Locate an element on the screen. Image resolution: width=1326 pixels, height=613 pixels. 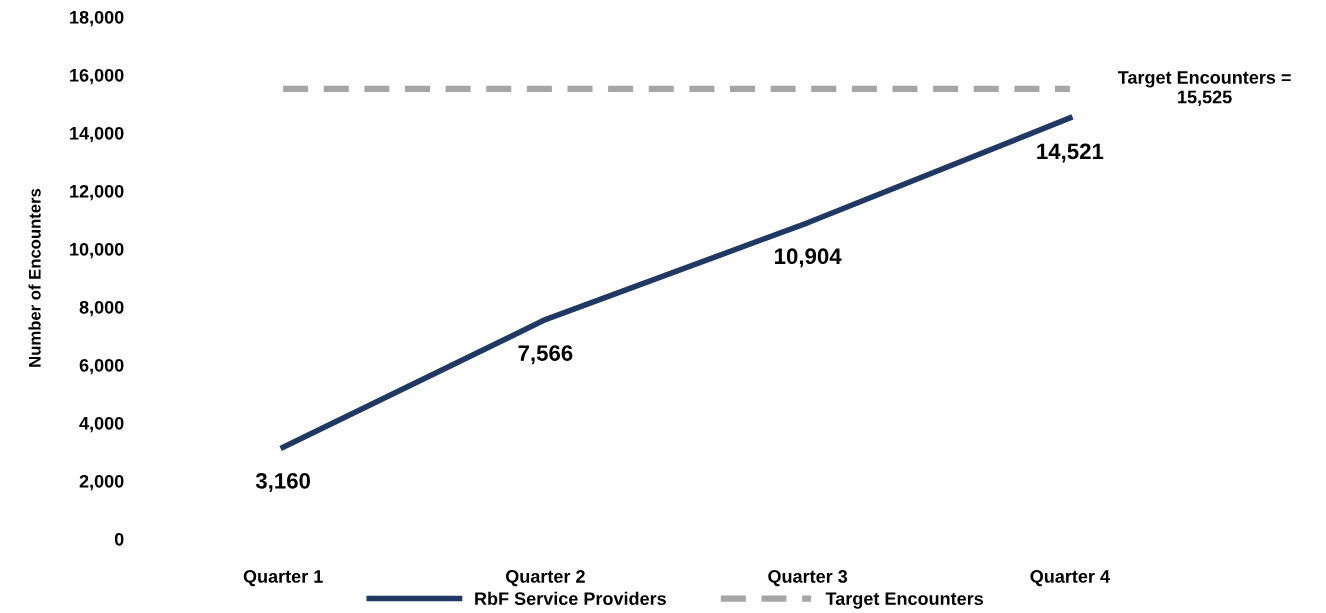
annotation: Target Encounters = 15,525 is located at coordinates (1204, 88).